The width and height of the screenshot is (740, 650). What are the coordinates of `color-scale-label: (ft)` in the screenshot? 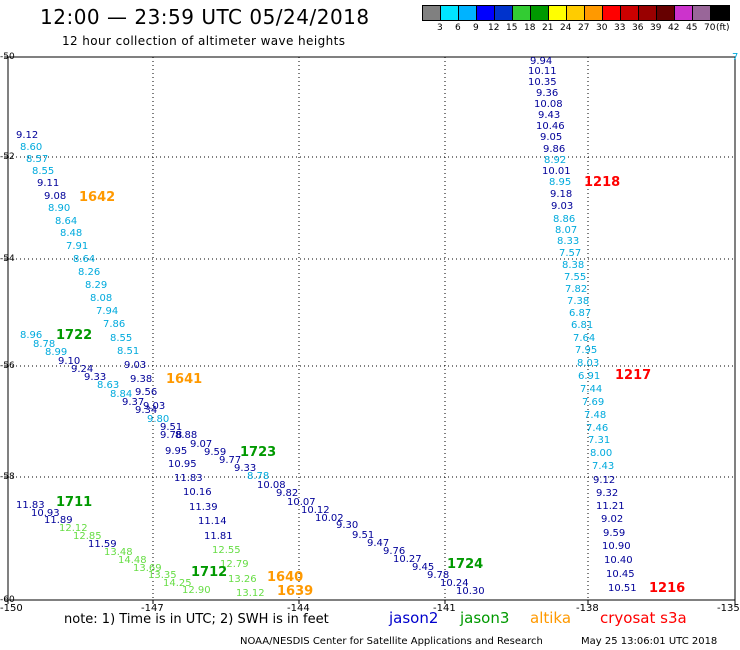 It's located at (723, 28).